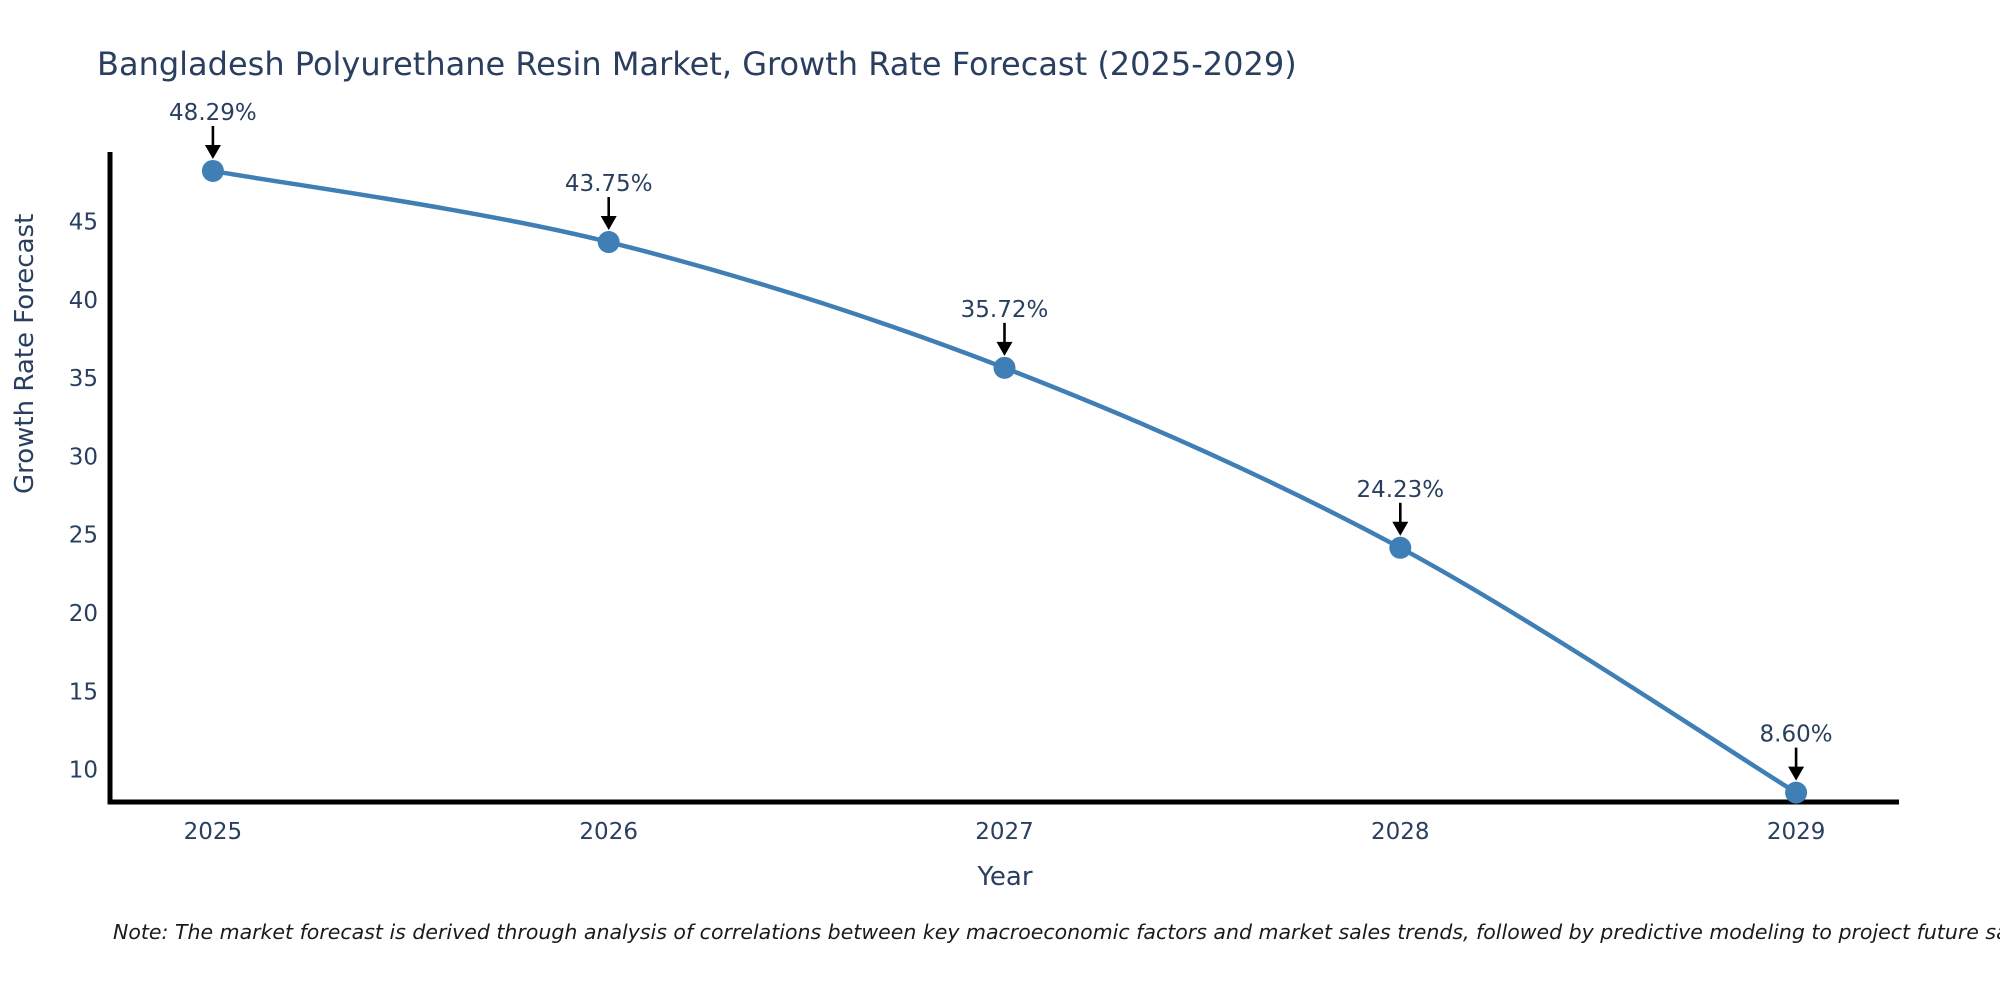 The image size is (2000, 1000). I want to click on x-tick-label: 2029, so click(1796, 832).